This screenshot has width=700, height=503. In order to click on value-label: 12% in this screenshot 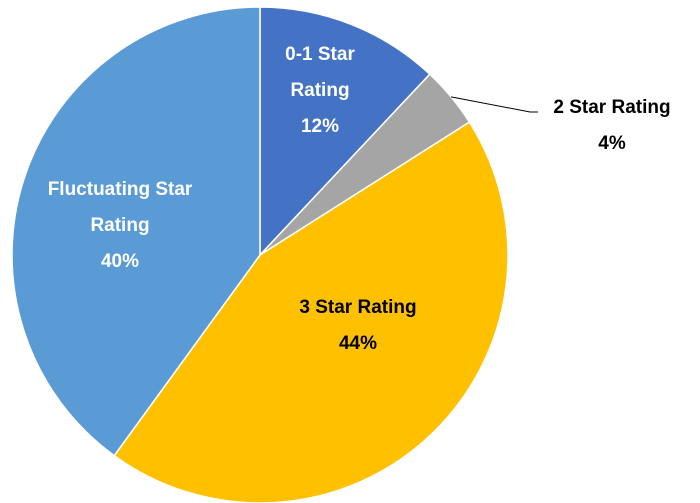, I will do `click(320, 126)`.